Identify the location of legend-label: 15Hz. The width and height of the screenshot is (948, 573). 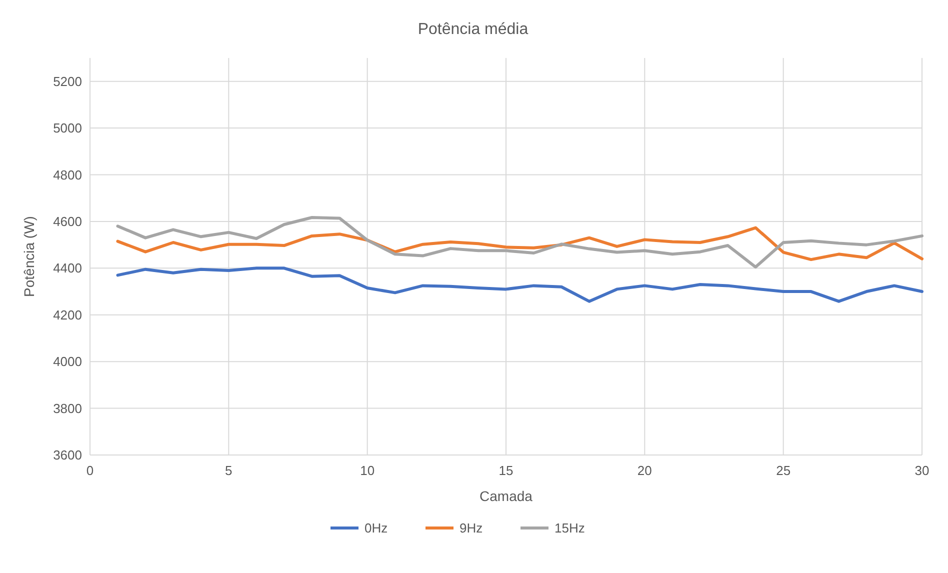
(569, 528).